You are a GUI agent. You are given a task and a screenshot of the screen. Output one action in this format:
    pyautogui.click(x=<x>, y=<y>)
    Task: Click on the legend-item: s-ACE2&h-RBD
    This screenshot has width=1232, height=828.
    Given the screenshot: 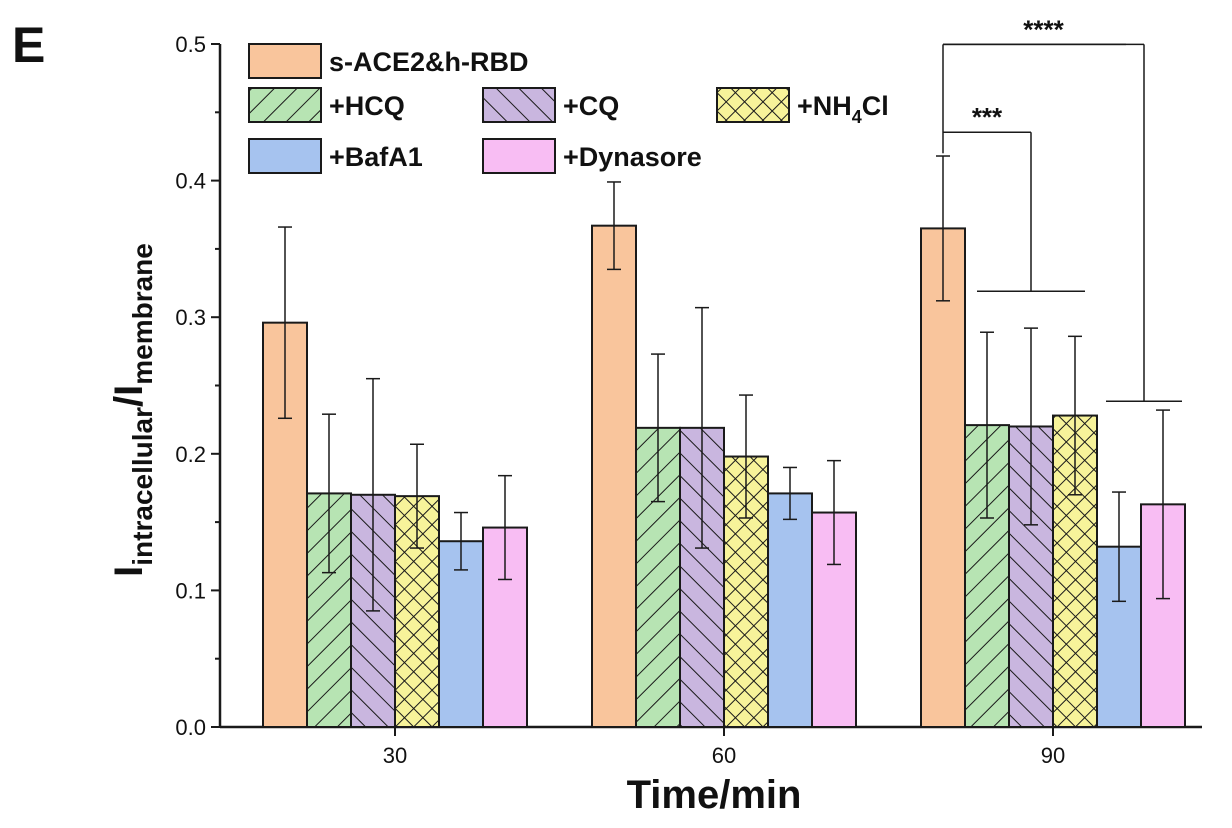 What is the action you would take?
    pyautogui.click(x=388, y=61)
    